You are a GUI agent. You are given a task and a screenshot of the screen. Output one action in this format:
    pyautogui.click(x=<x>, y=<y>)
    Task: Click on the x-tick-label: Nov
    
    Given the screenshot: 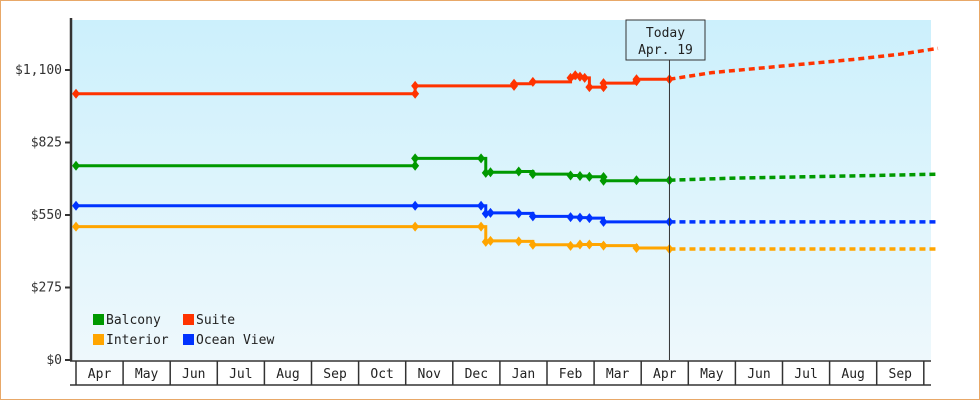 What is the action you would take?
    pyautogui.click(x=430, y=374)
    